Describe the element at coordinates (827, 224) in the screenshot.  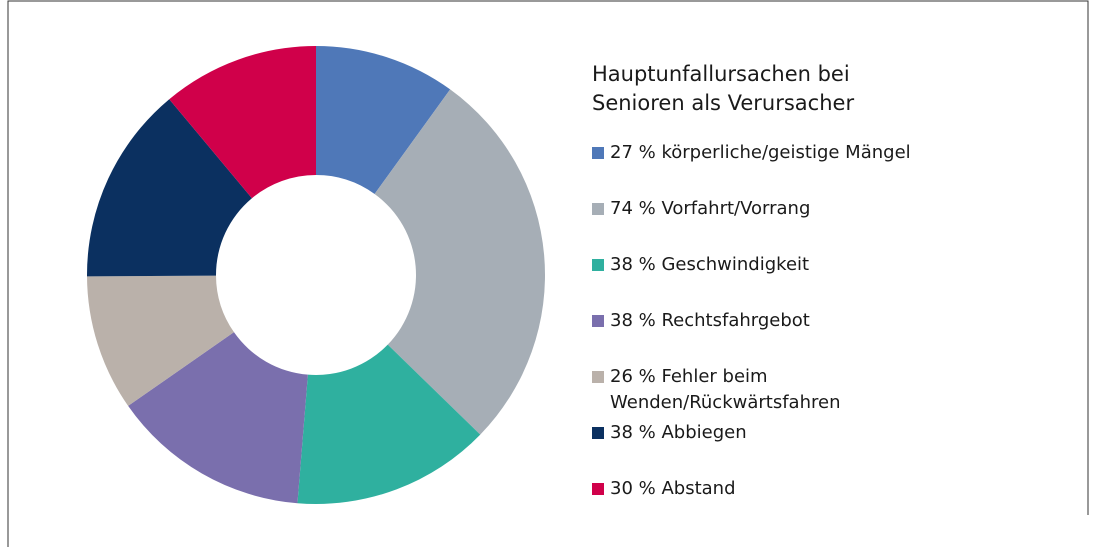
I see `legend-item: 74 % Vorfahrt/Vorrang` at that location.